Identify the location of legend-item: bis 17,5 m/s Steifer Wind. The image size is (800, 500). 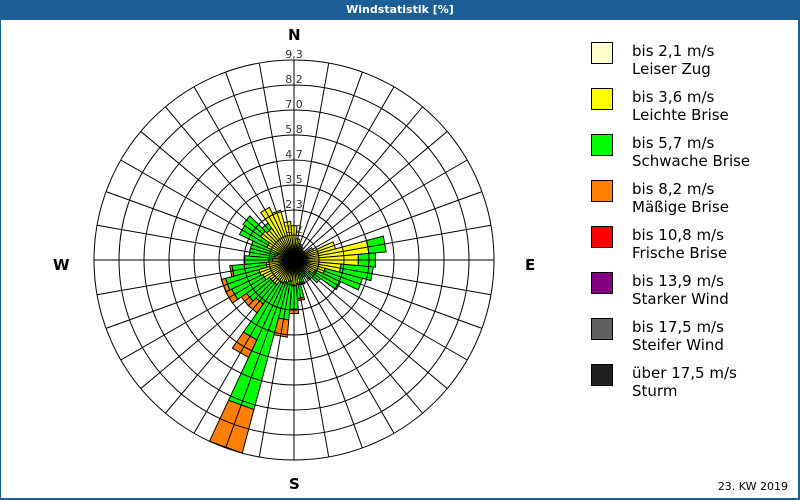
(689, 325).